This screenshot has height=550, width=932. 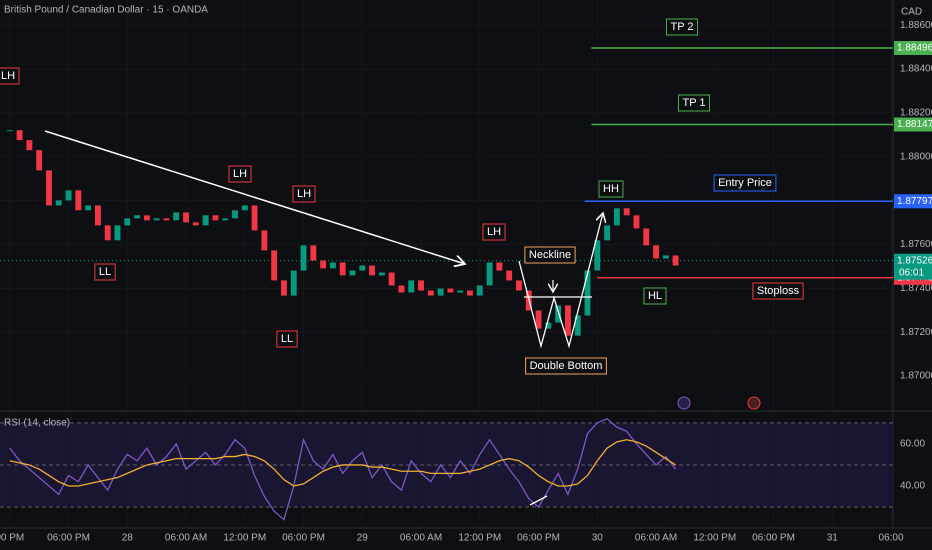 I want to click on annotation: LL, so click(x=287, y=339).